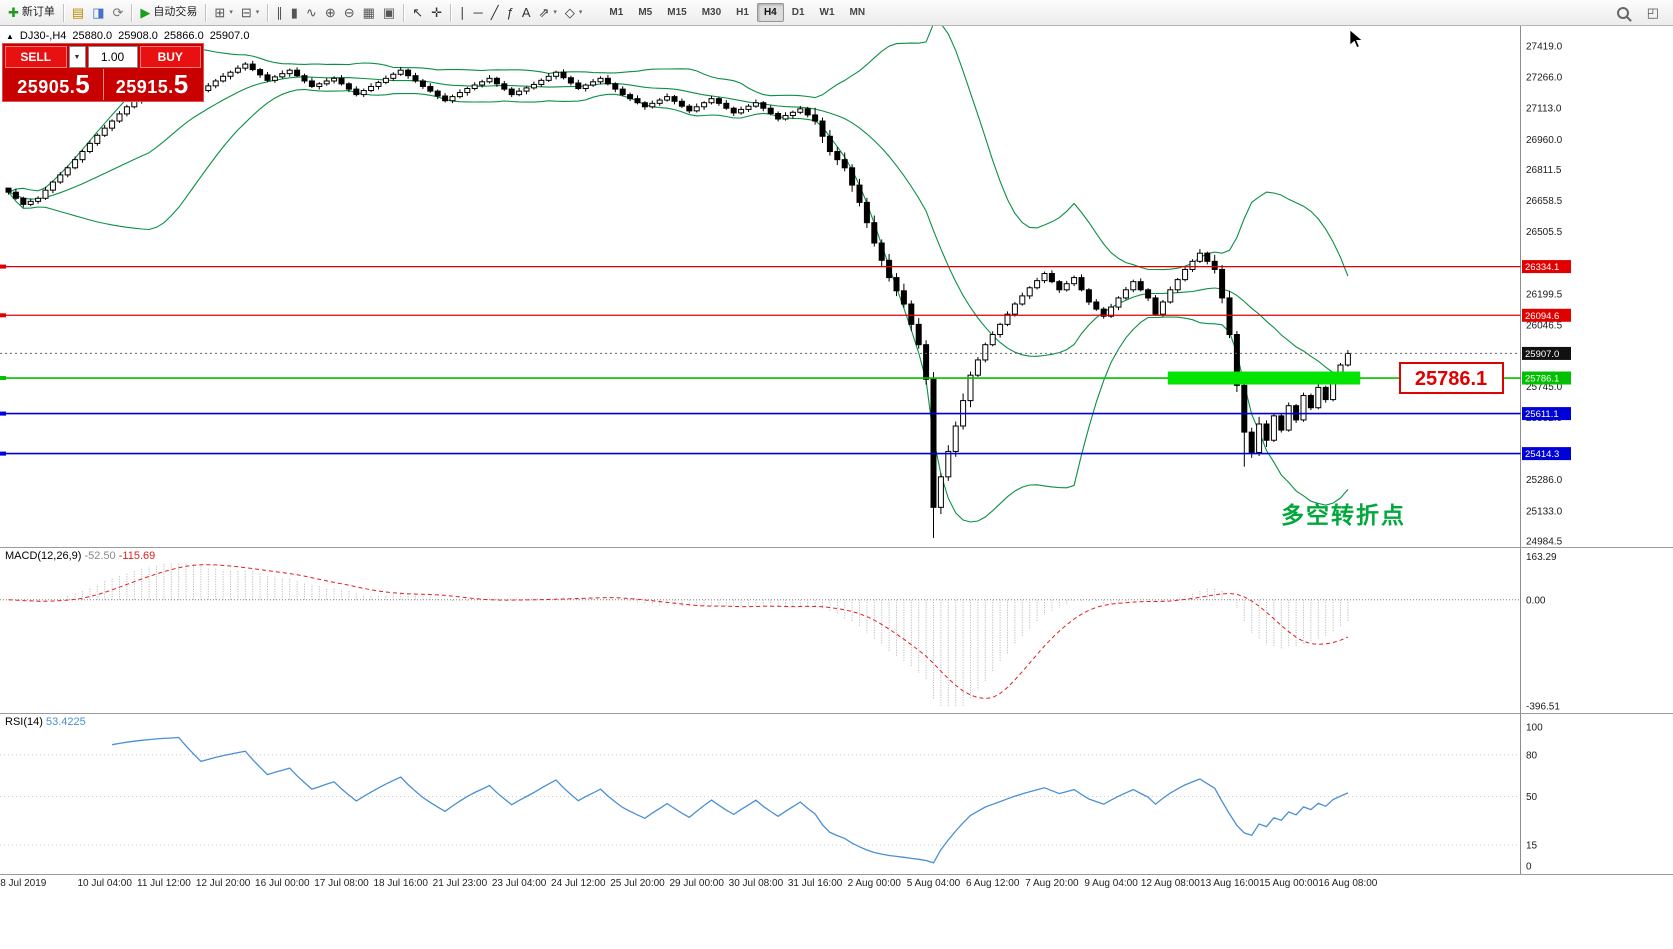  I want to click on new-order-button: ✚ 新订单, so click(31, 13).